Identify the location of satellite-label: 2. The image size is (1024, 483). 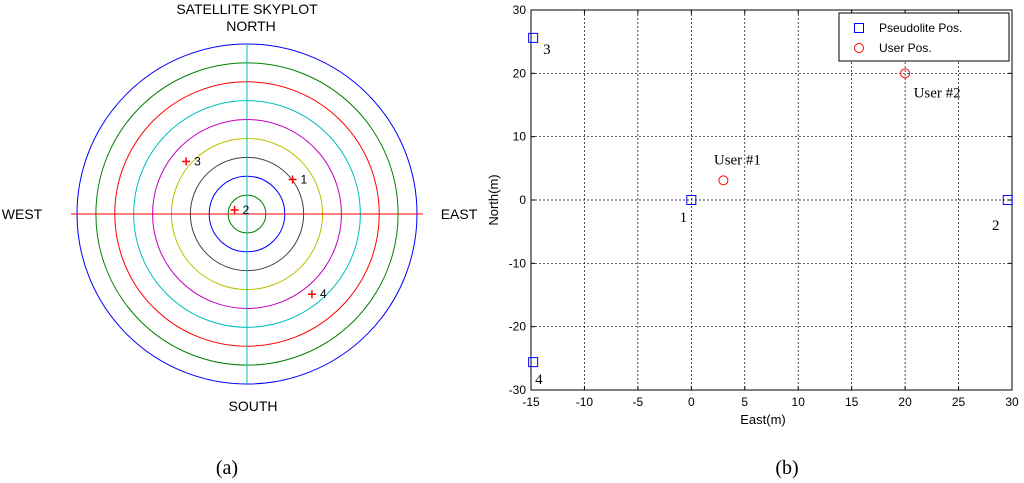
(246, 210).